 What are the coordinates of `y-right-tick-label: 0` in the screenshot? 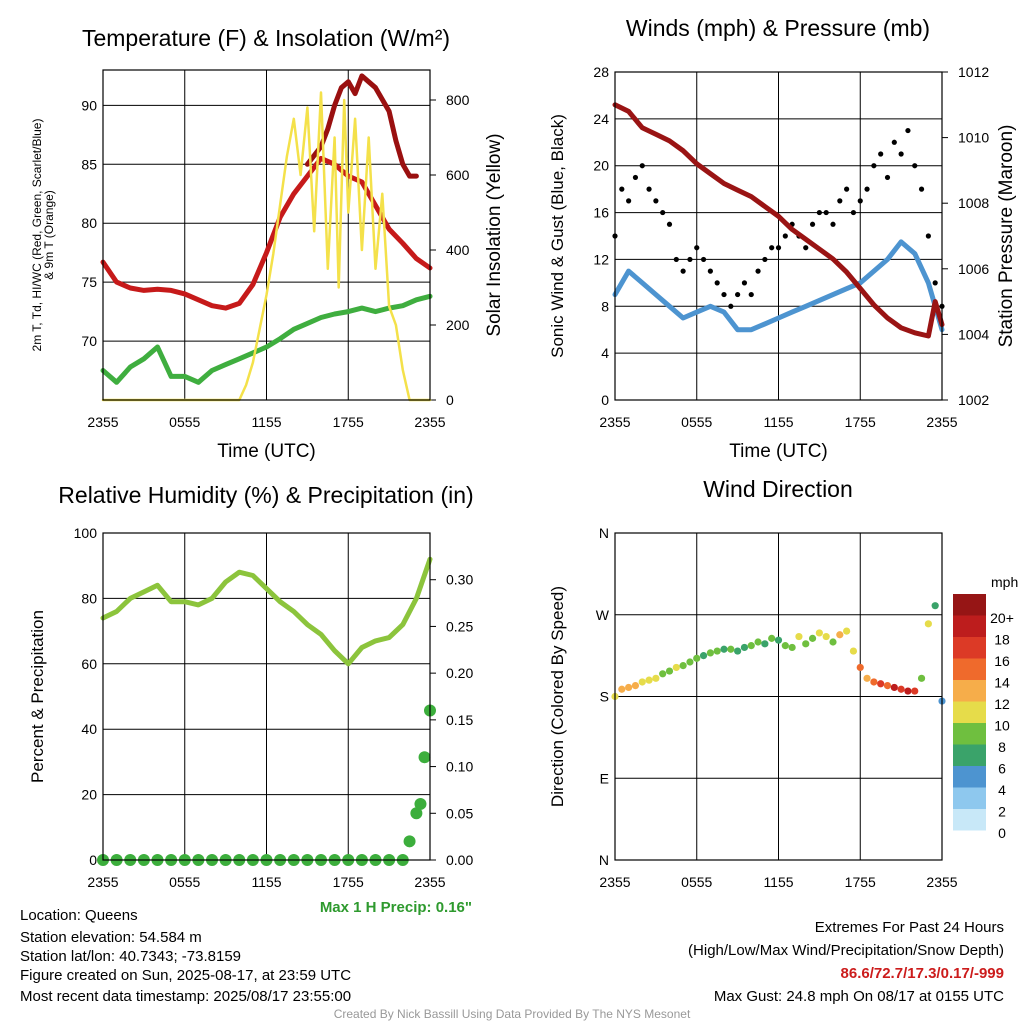 It's located at (450, 400).